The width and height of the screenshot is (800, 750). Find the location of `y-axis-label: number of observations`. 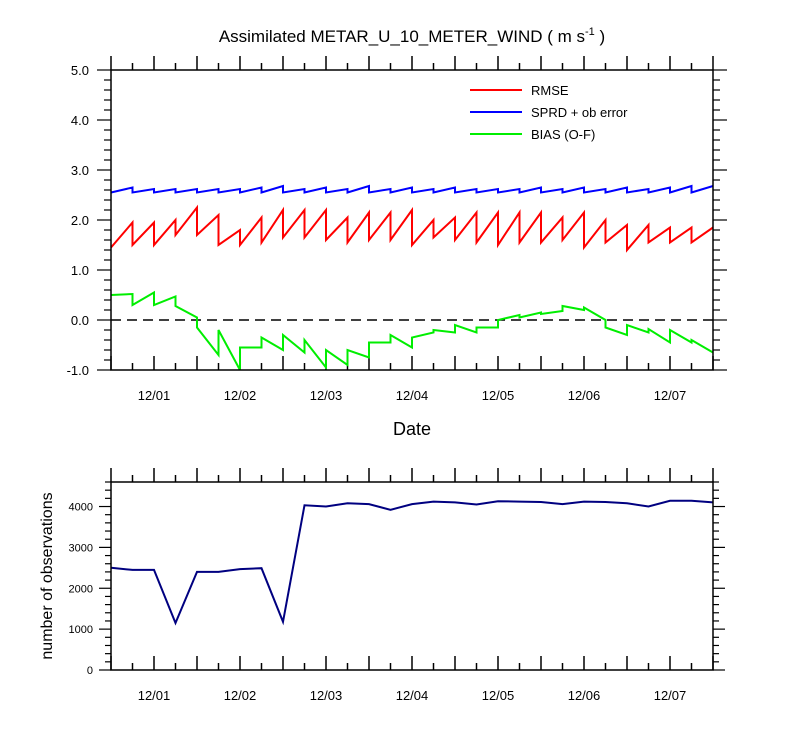

y-axis-label: number of observations is located at coordinates (47, 575).